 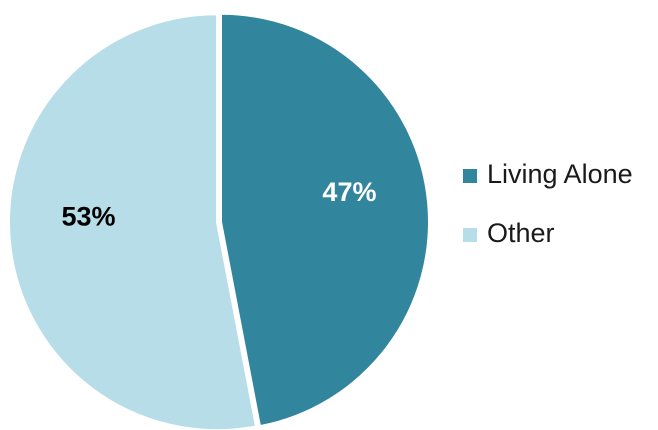 What do you see at coordinates (219, 204) in the screenshot?
I see `pie-slice-labels: 47% 53%` at bounding box center [219, 204].